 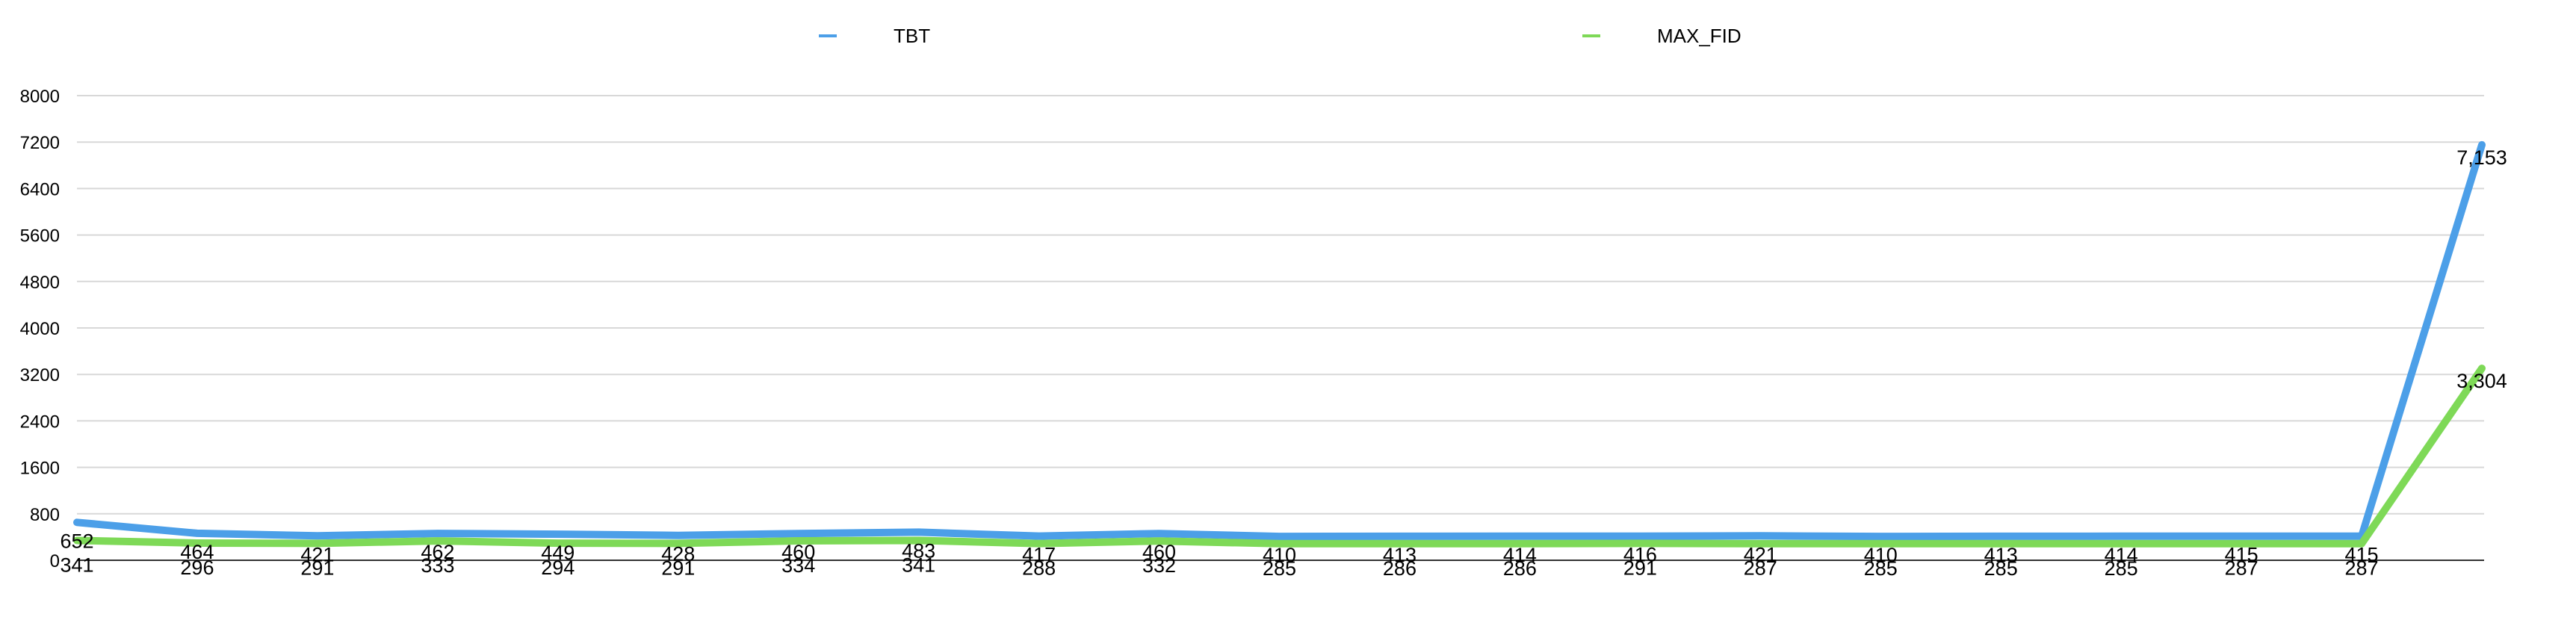 What do you see at coordinates (40, 143) in the screenshot?
I see `y-tick-label: 7200` at bounding box center [40, 143].